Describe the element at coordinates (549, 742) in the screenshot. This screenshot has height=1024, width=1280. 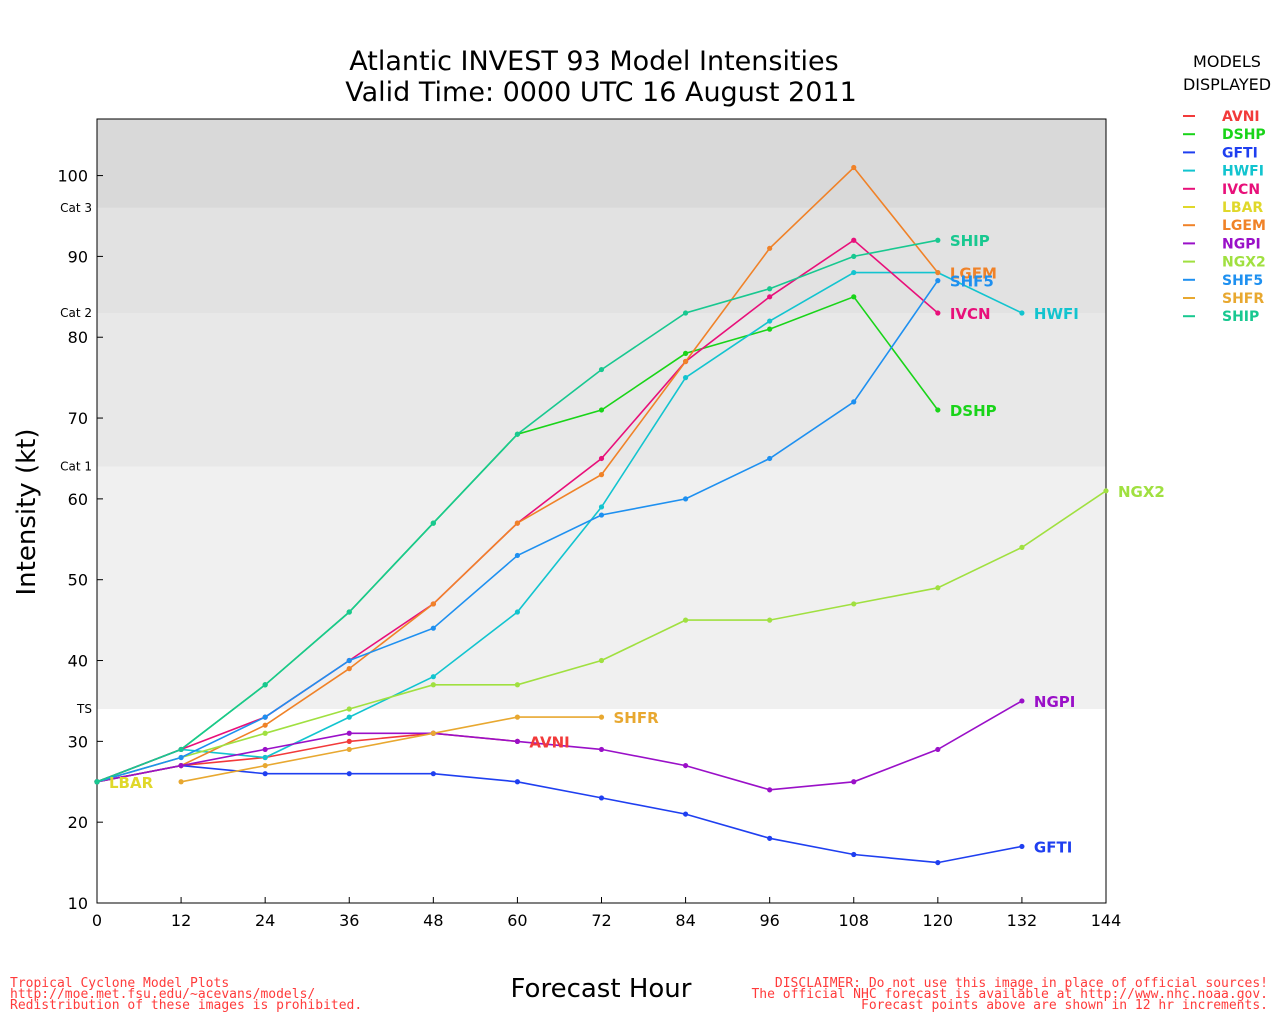
I see `end-label-avni: AVNI` at that location.